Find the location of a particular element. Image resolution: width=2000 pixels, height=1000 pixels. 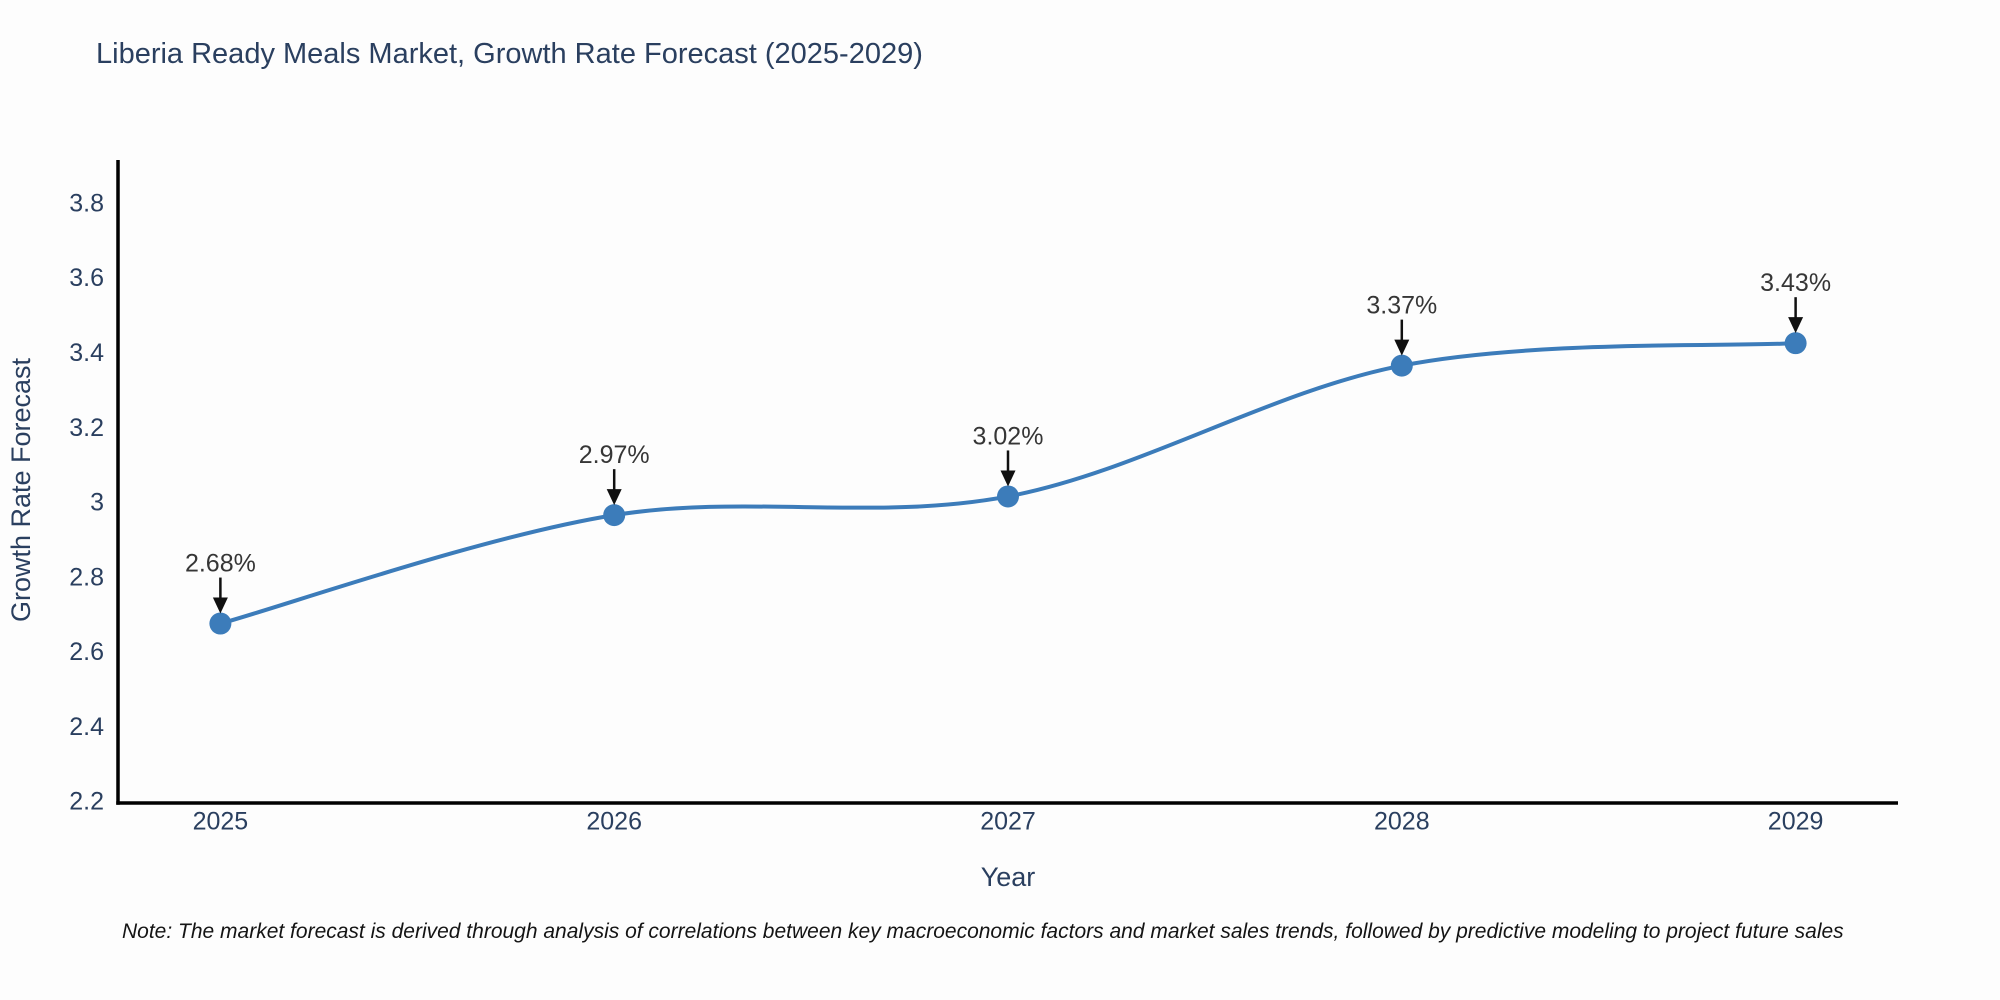

y-tick-label: 3.2 is located at coordinates (86, 428).